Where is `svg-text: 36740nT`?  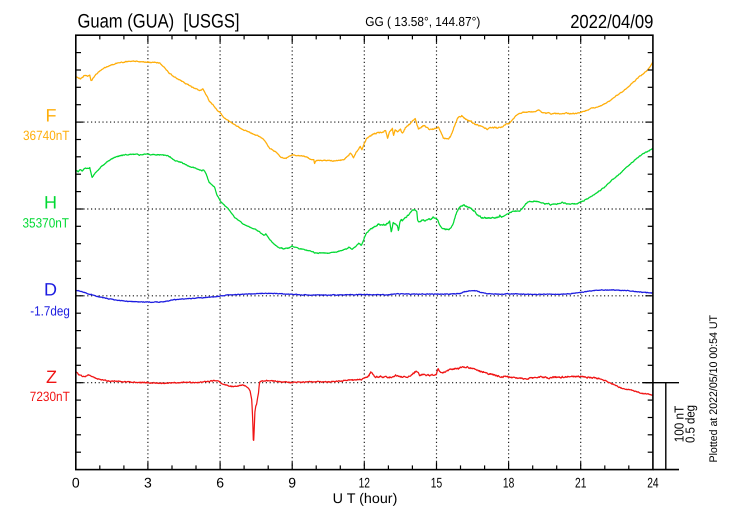
svg-text: 36740nT is located at coordinates (46, 135).